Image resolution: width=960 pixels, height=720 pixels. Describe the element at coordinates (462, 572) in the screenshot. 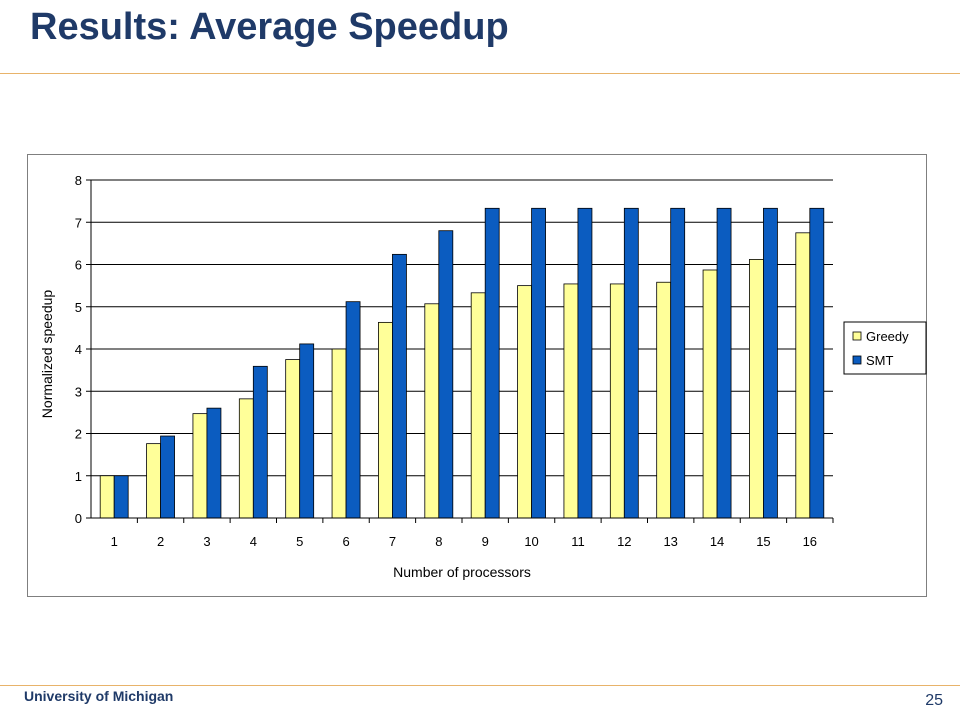

I see `x-axis-label: Number of processors` at that location.